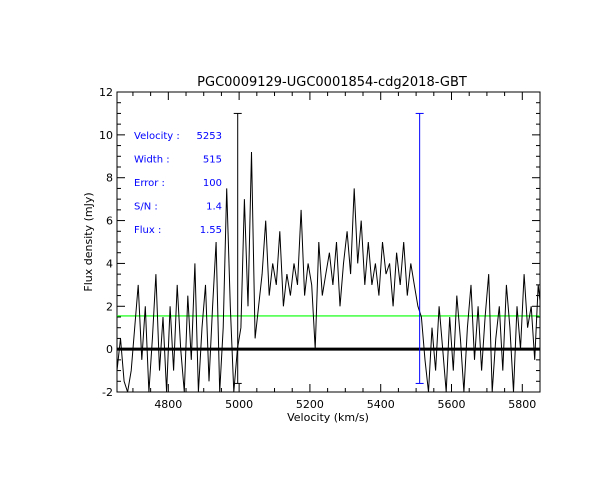 This screenshot has width=612, height=504. Describe the element at coordinates (109, 349) in the screenshot. I see `y-tick-label: 0` at that location.